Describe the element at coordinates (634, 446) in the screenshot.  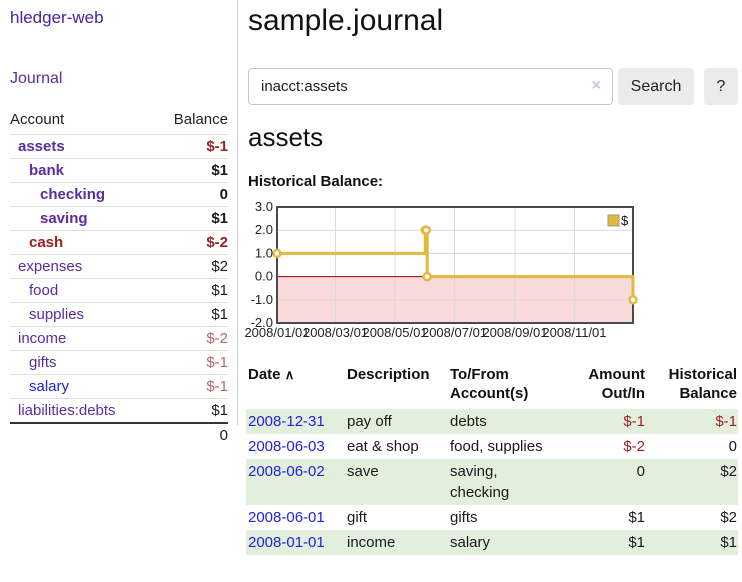
I see `amount-cell: $-2` at that location.